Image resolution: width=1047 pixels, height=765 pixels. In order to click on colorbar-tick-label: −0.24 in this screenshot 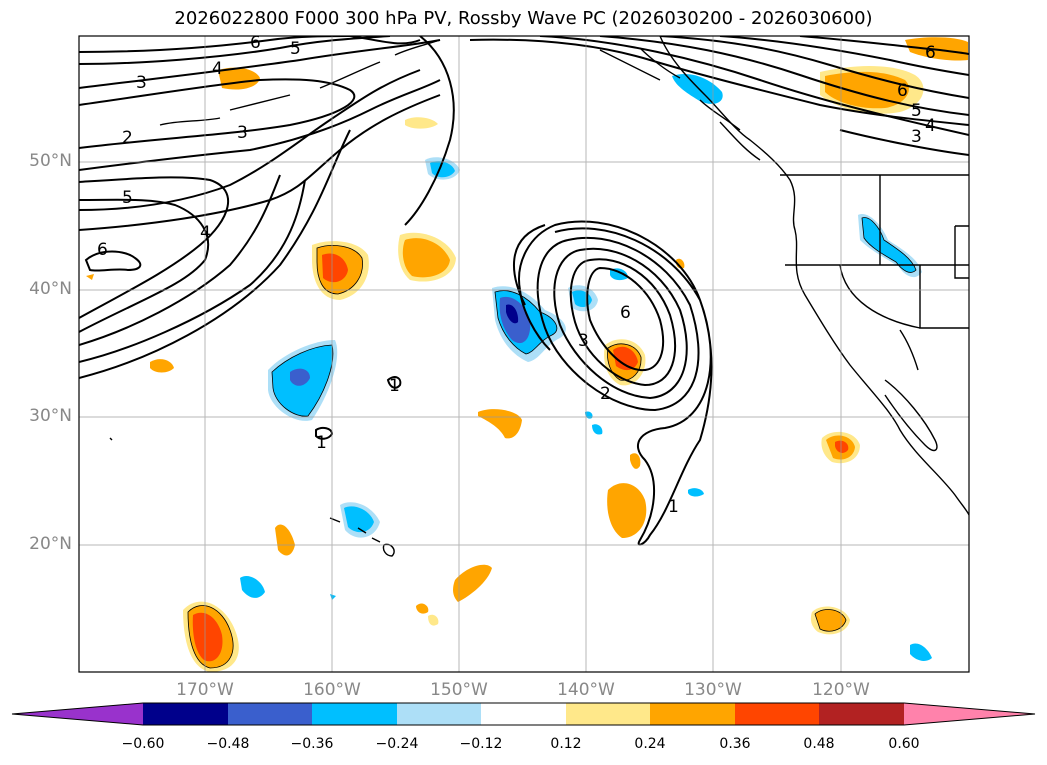, I will do `click(397, 744)`.